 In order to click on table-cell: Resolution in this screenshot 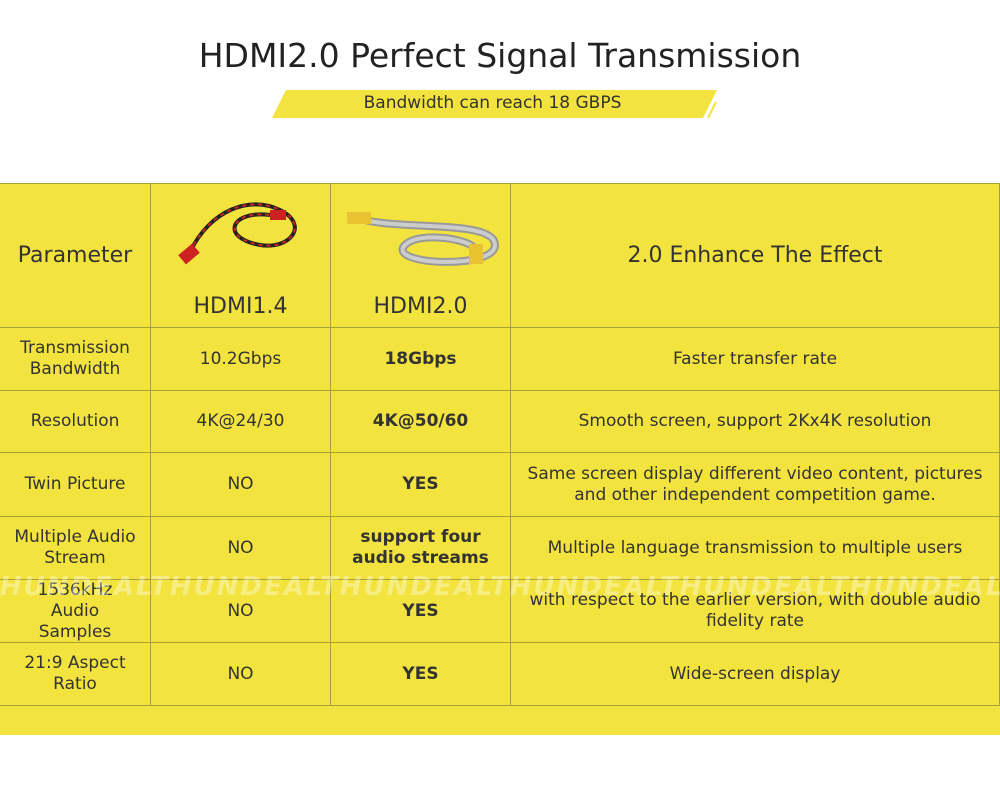, I will do `click(75, 422)`.